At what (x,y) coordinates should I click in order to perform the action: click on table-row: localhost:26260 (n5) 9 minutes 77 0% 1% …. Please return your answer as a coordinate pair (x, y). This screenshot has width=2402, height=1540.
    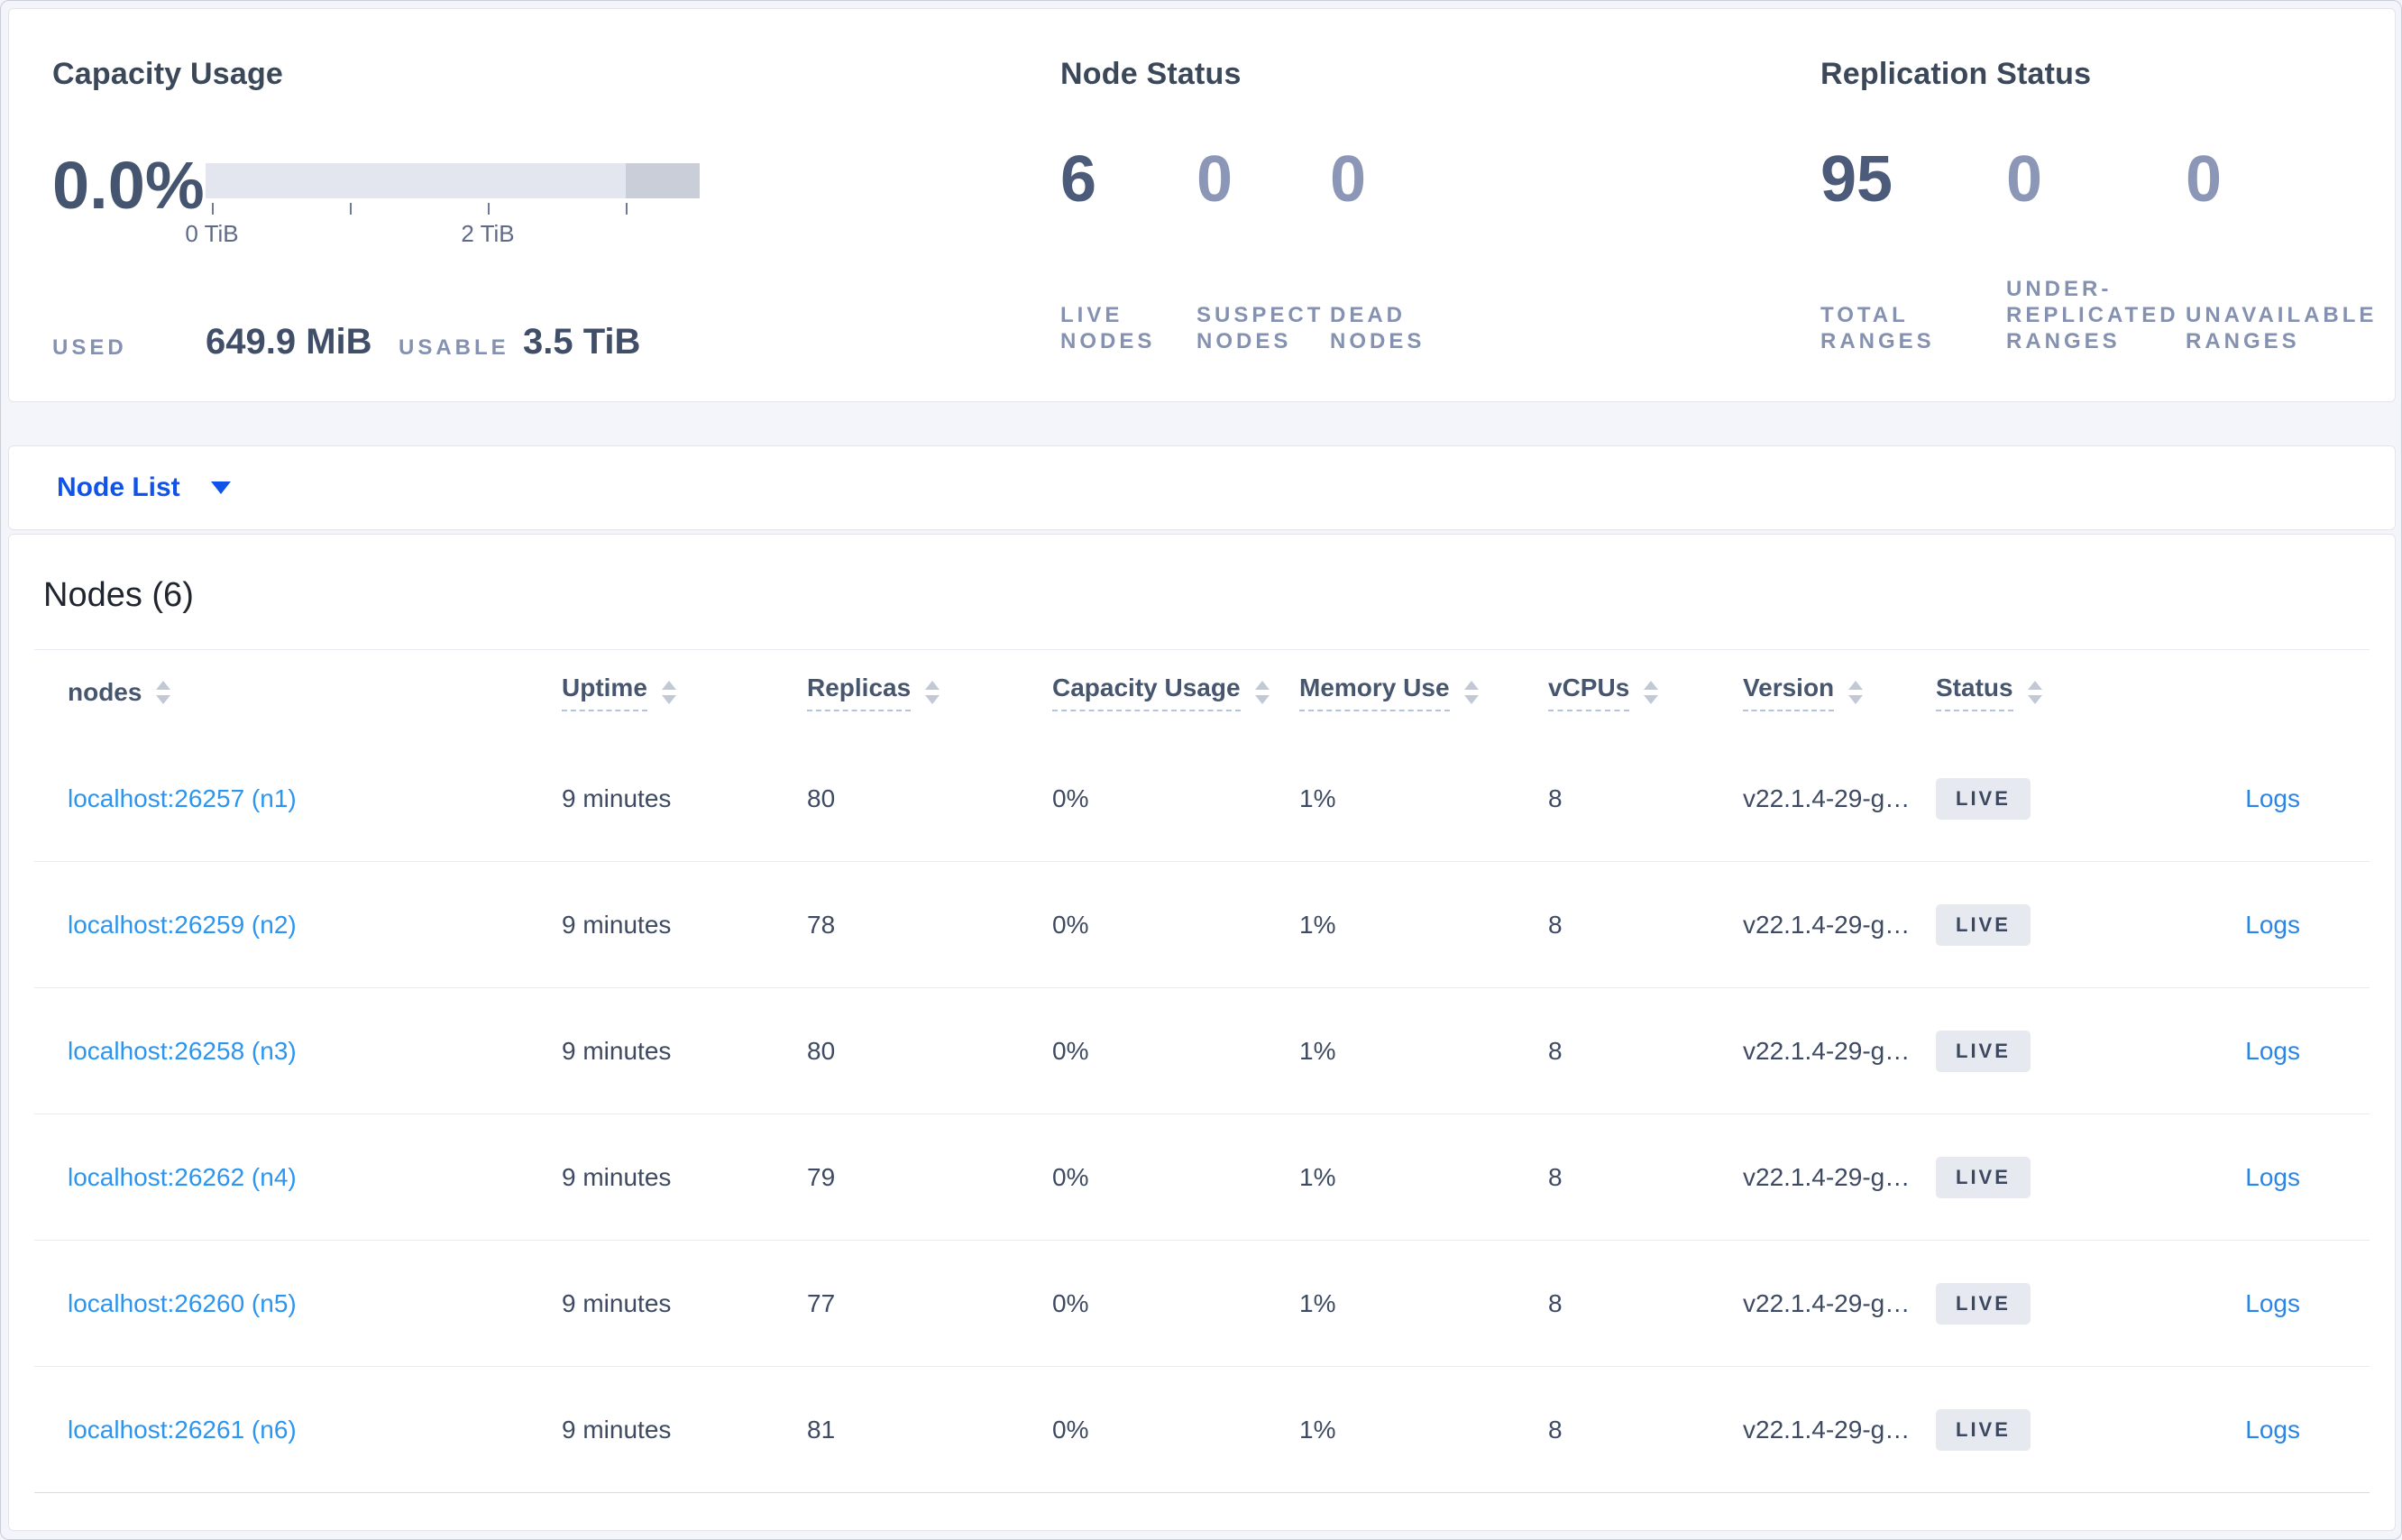
    Looking at the image, I should click on (1202, 1304).